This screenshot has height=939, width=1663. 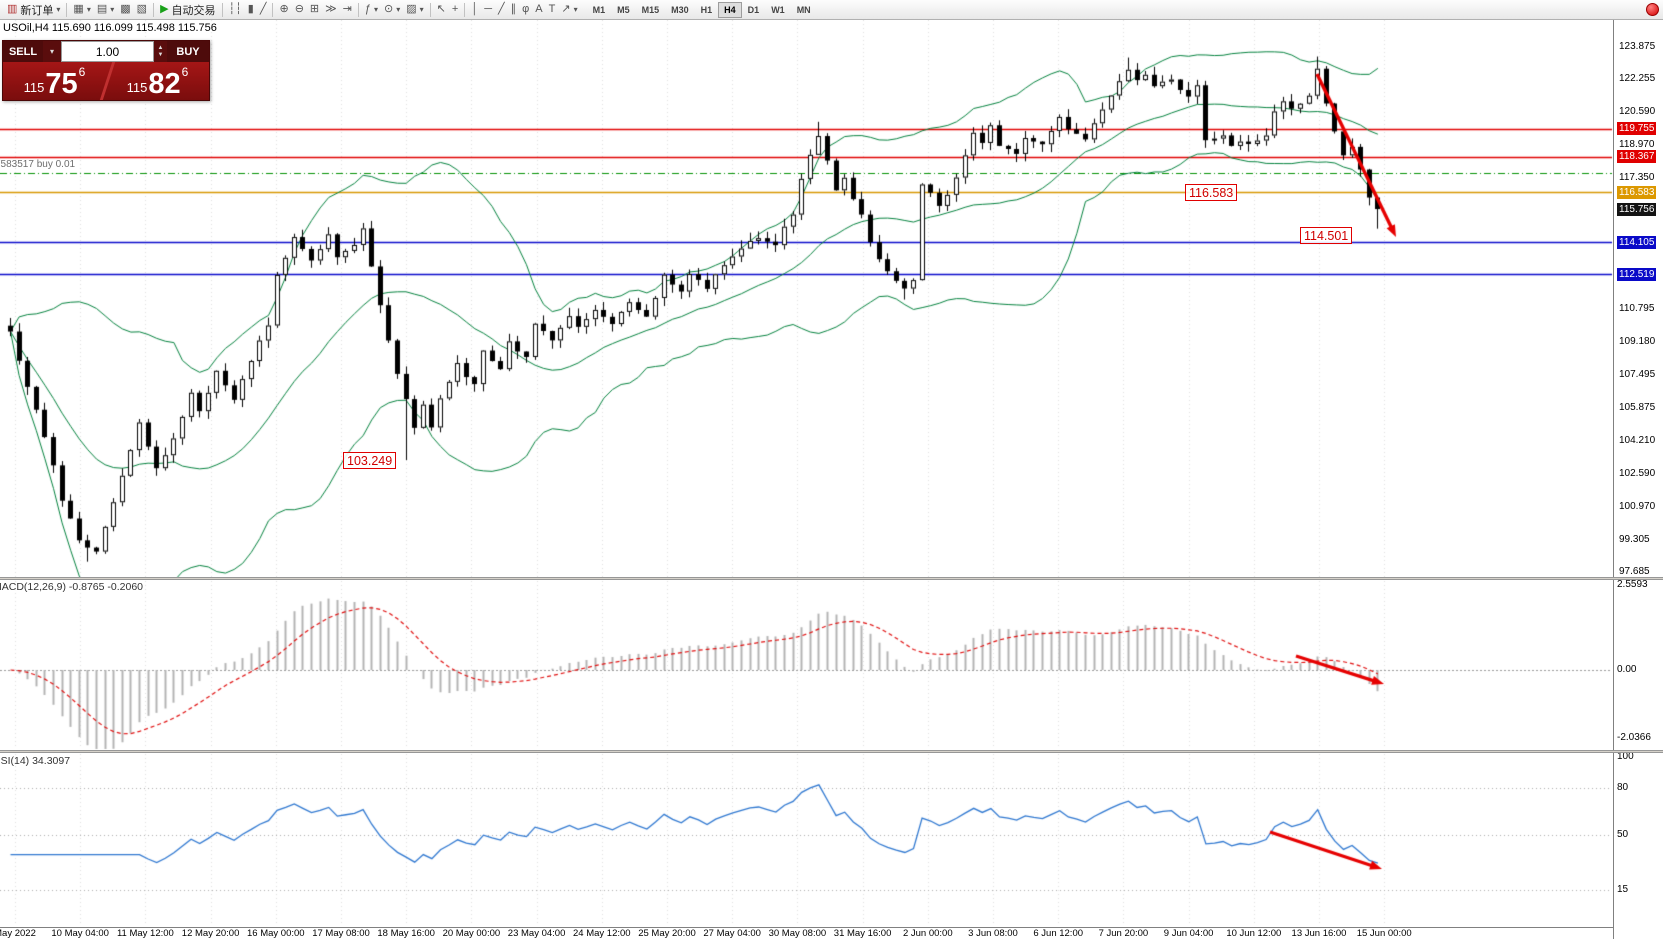 I want to click on indicators-icon-glyph: ƒ, so click(x=367, y=9).